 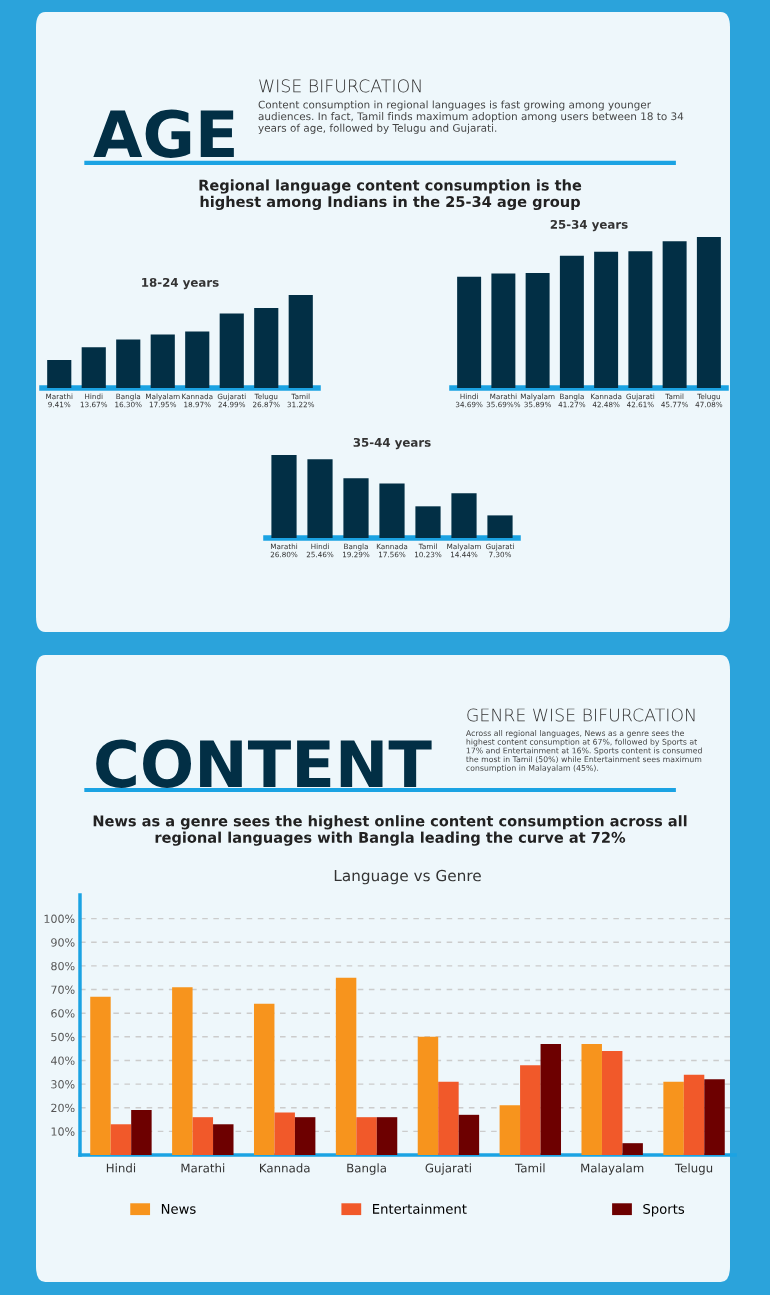 I want to click on legend-label: News, so click(x=178, y=1209).